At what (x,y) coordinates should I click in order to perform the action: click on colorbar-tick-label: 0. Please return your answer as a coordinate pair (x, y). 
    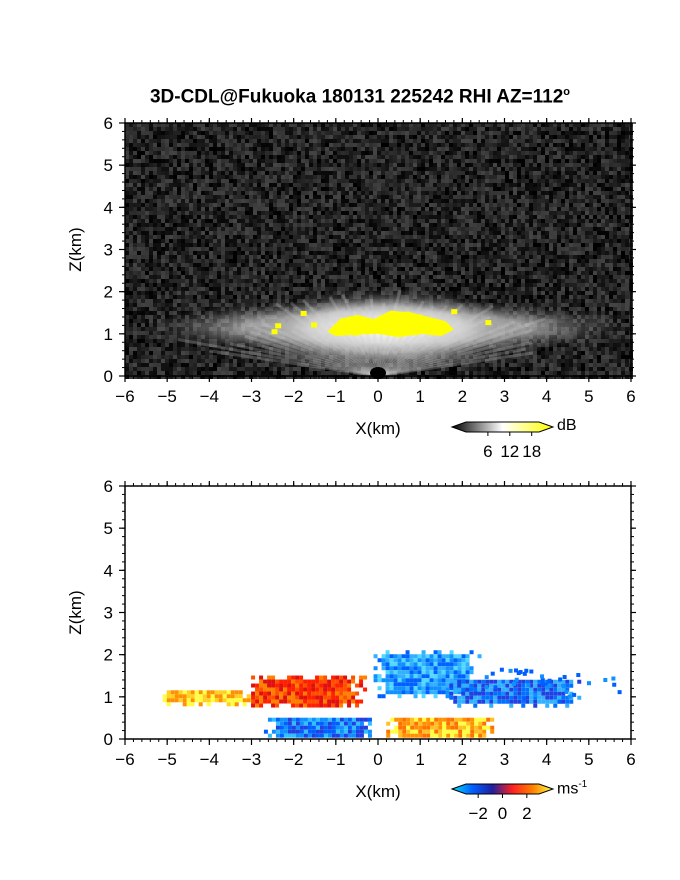
    Looking at the image, I should click on (502, 813).